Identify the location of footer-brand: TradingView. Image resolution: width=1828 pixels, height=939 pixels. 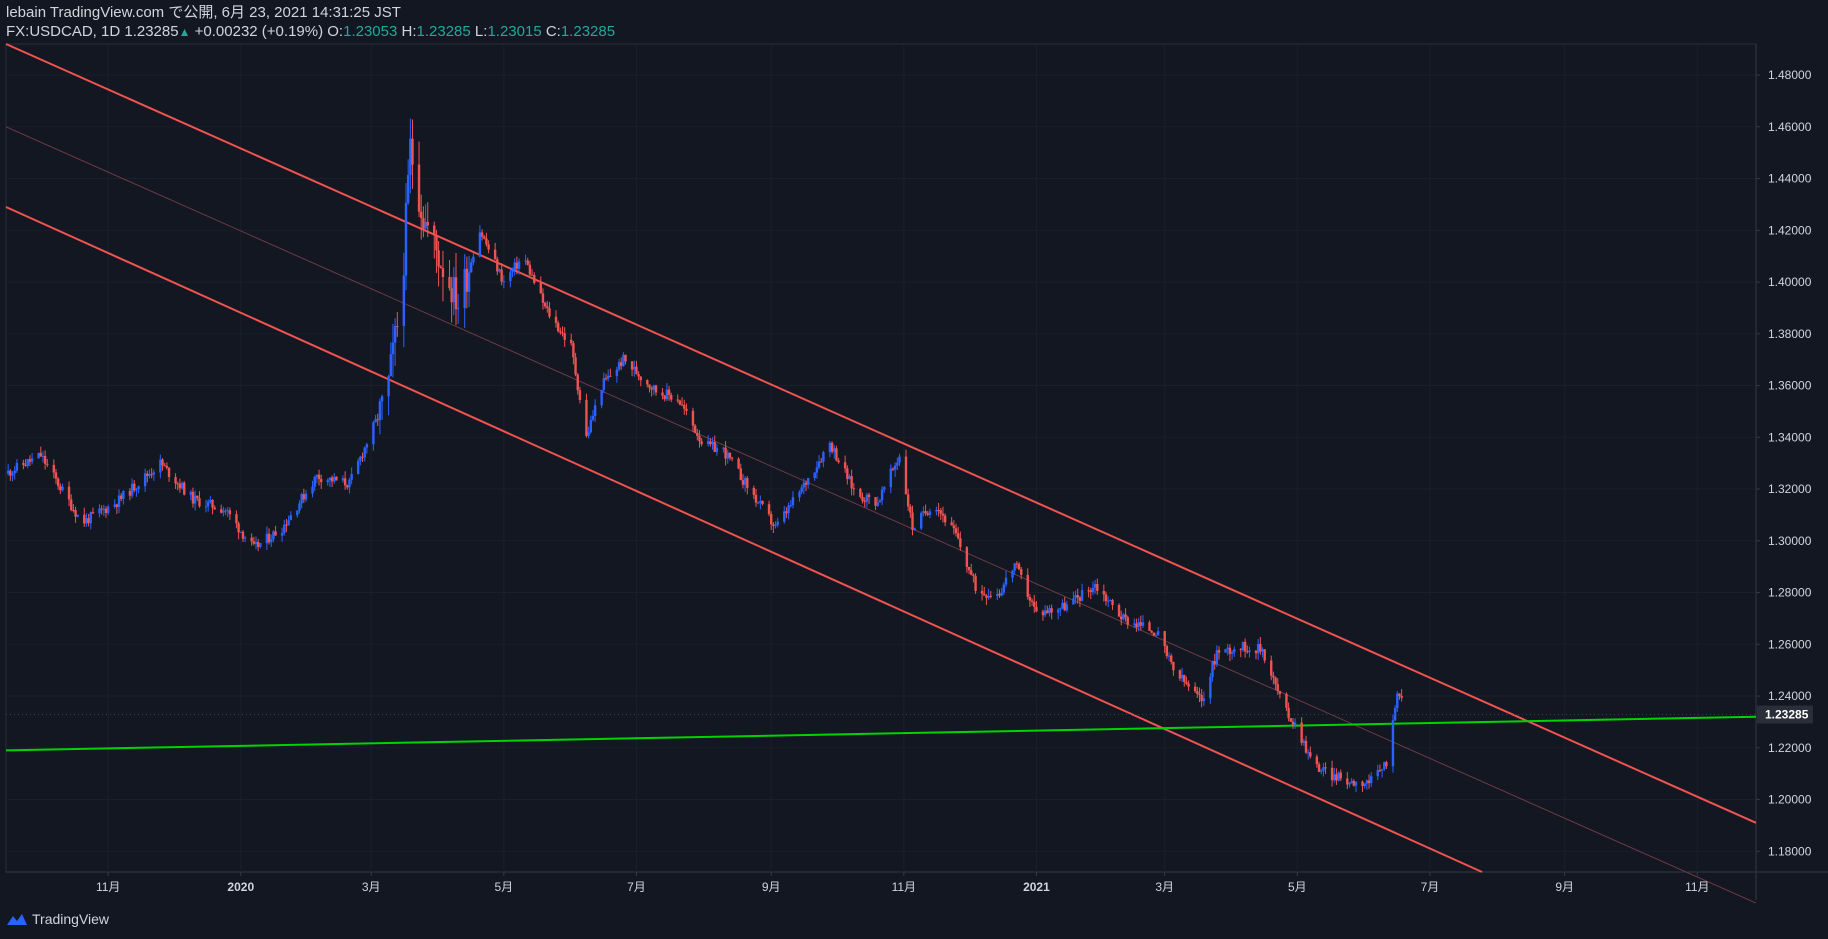
(57, 919).